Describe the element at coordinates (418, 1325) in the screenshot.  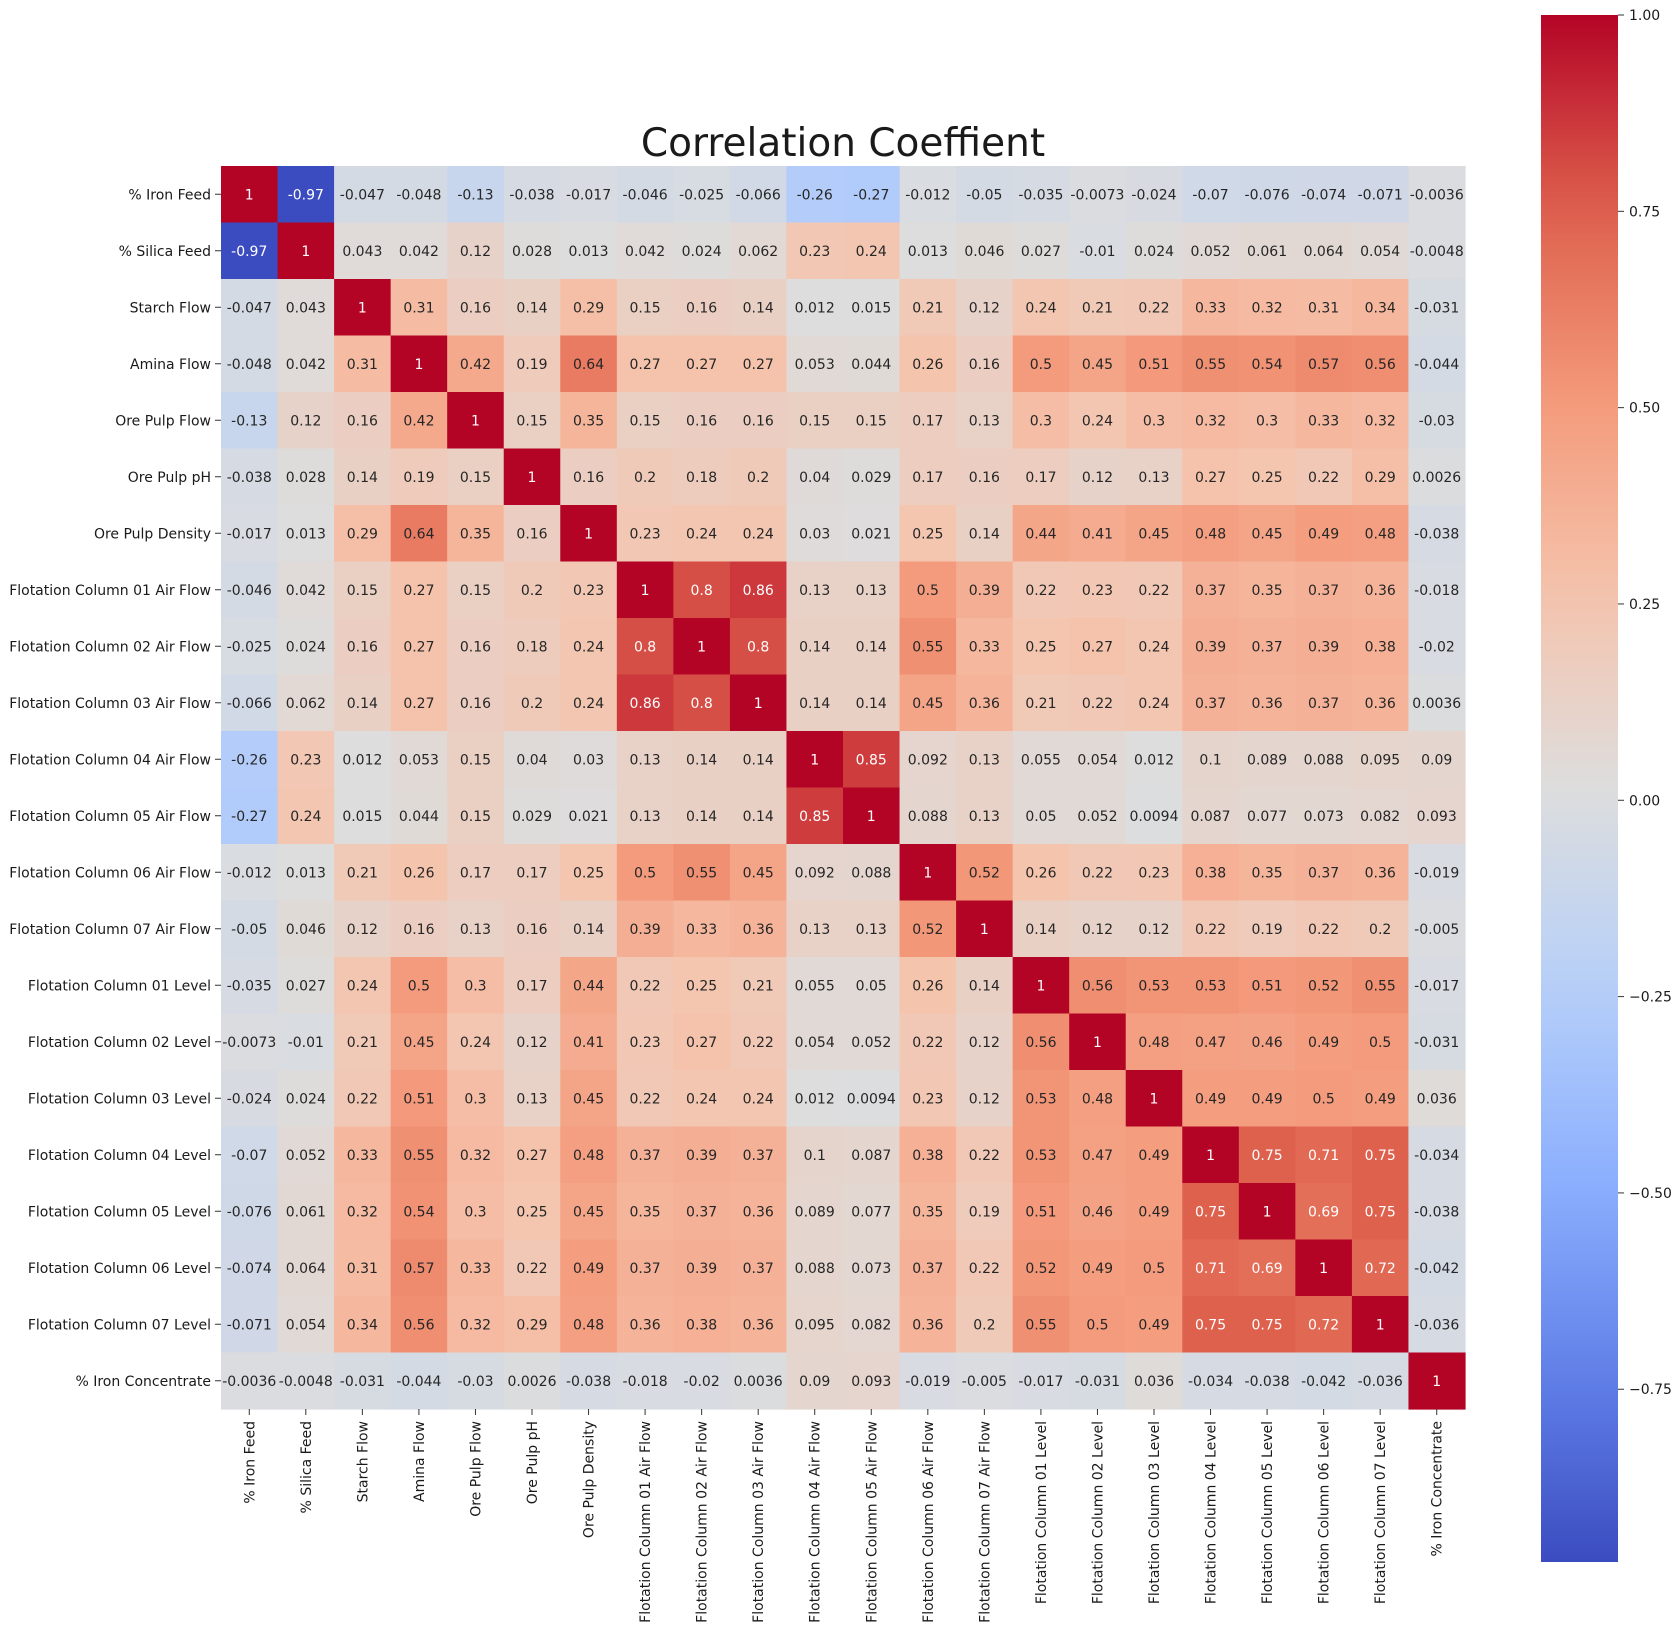
I see `cell-value-label: 0.56` at that location.